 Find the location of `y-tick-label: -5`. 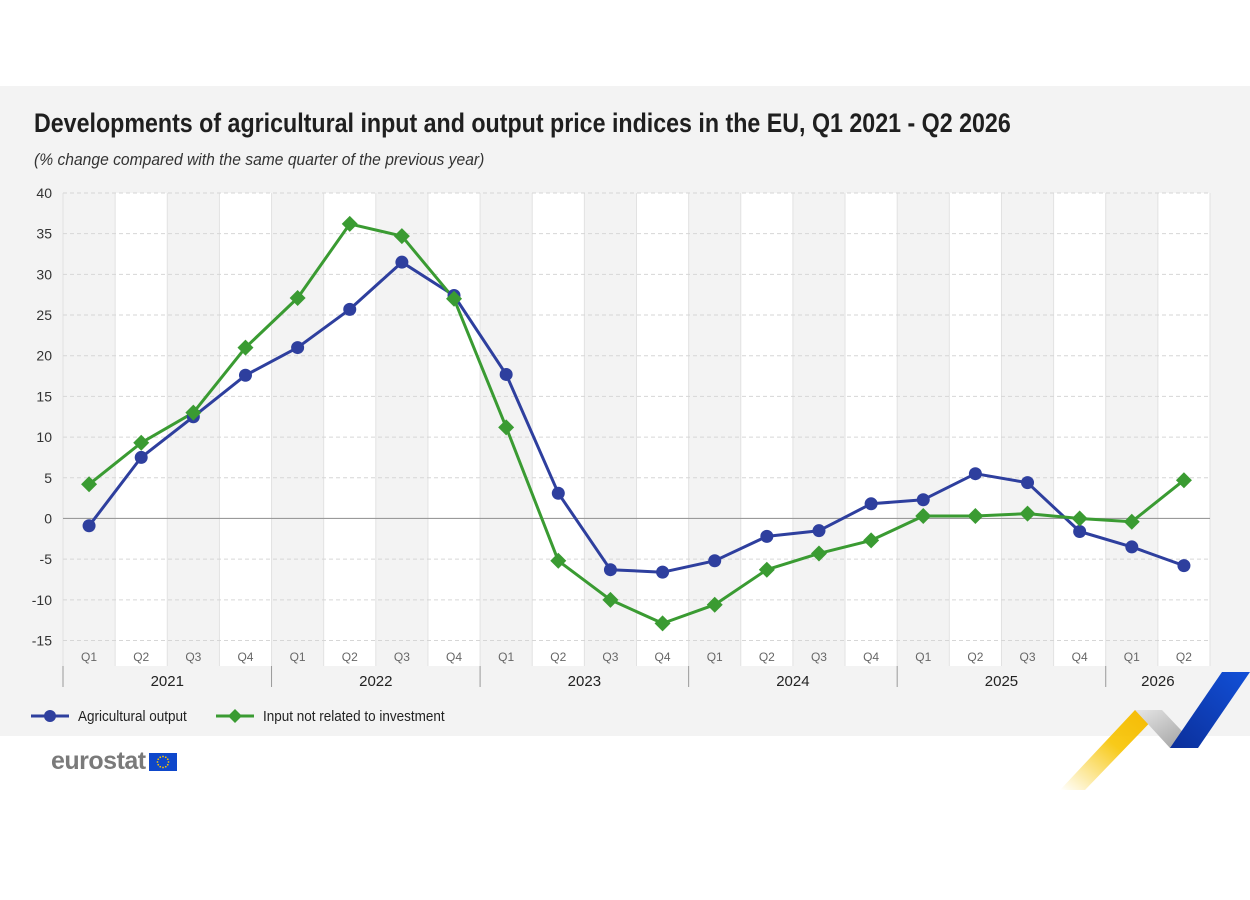

y-tick-label: -5 is located at coordinates (46, 559).